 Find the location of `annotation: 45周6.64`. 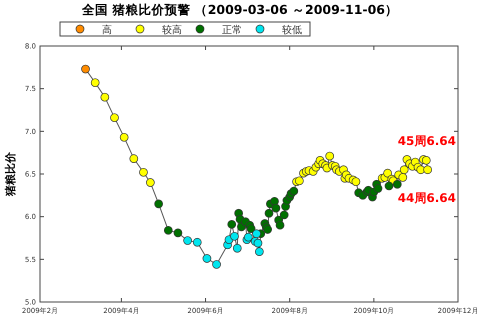

annotation: 45周6.64 is located at coordinates (427, 141).